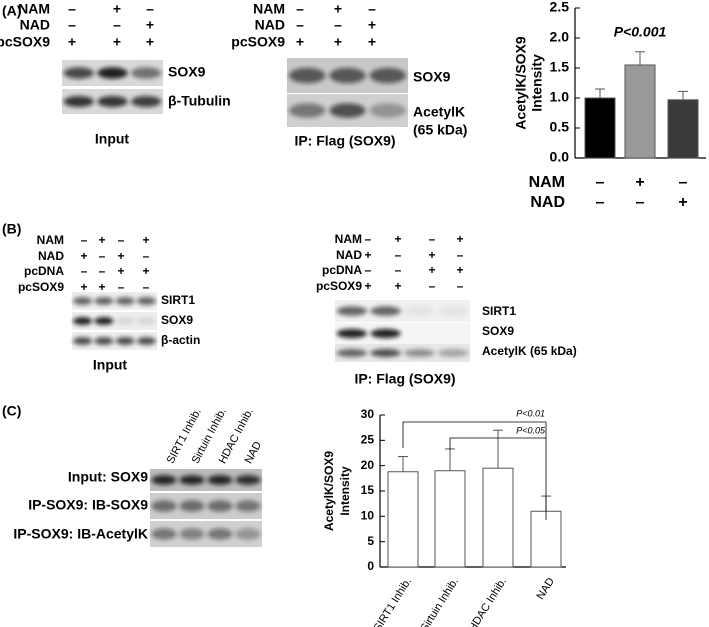 Image resolution: width=709 pixels, height=627 pixels. Describe the element at coordinates (560, 97) in the screenshot. I see `y-tick-label: 1.0` at that location.